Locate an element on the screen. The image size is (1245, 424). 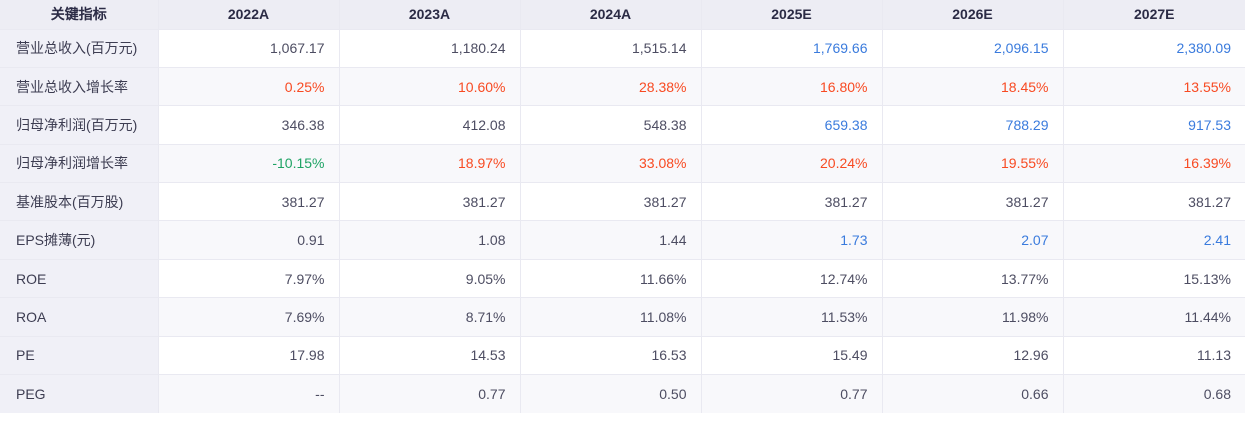
table-row: ROE 7.97% 9.05% 11.66% 12.74% 13.77% 15.13% is located at coordinates (622, 278).